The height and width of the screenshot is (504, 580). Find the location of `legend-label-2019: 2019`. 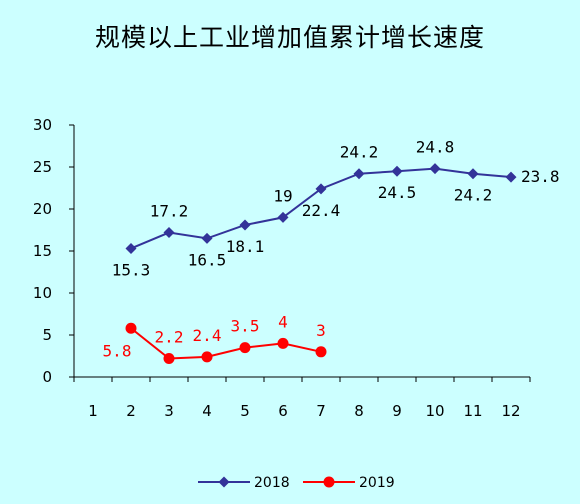

legend-label-2019: 2019 is located at coordinates (377, 483).